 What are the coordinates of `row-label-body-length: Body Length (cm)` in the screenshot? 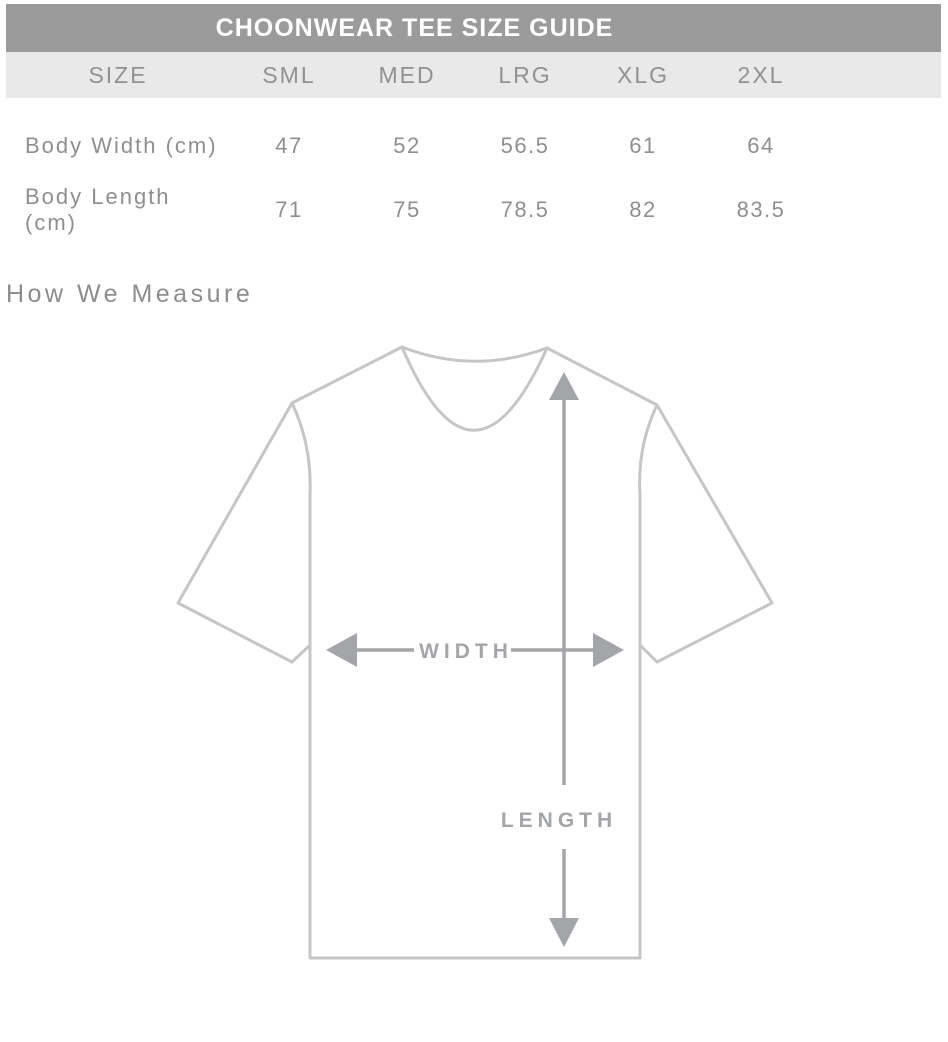 It's located at (98, 209).